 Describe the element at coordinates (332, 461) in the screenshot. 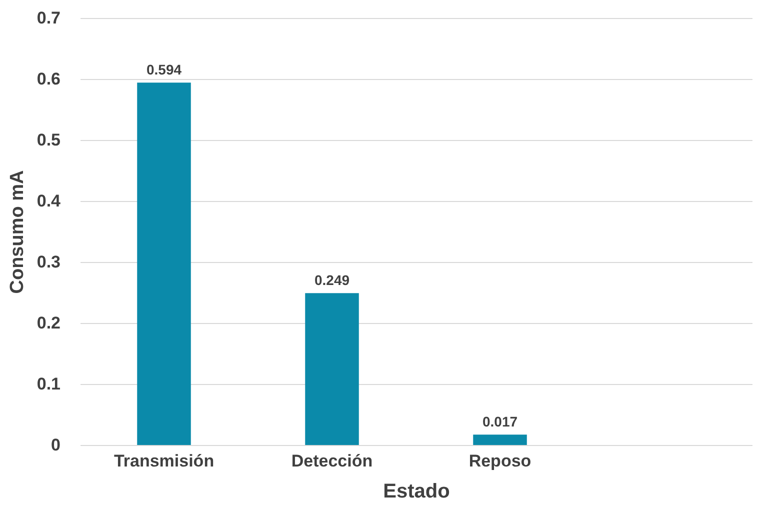

I see `x-tick-label: Detección` at that location.